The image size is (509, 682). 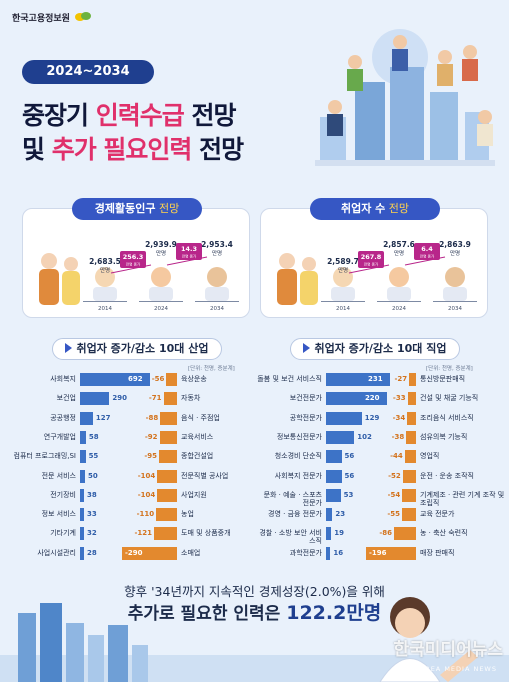 I want to click on section-title-text: 취업자 증가/감소 10대 산업, so click(x=142, y=348).